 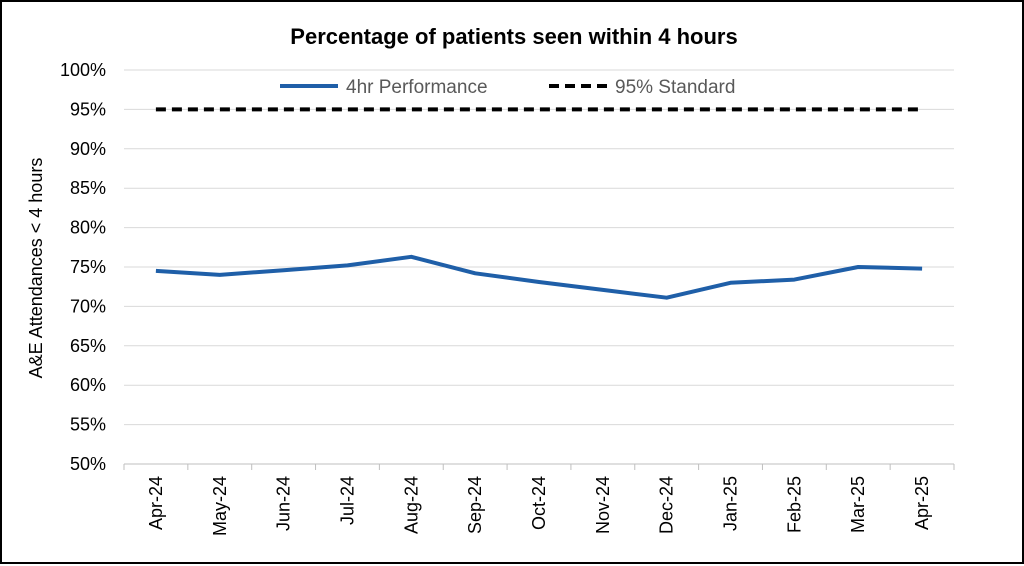 I want to click on y-tick-label: 85%, so click(x=88, y=188).